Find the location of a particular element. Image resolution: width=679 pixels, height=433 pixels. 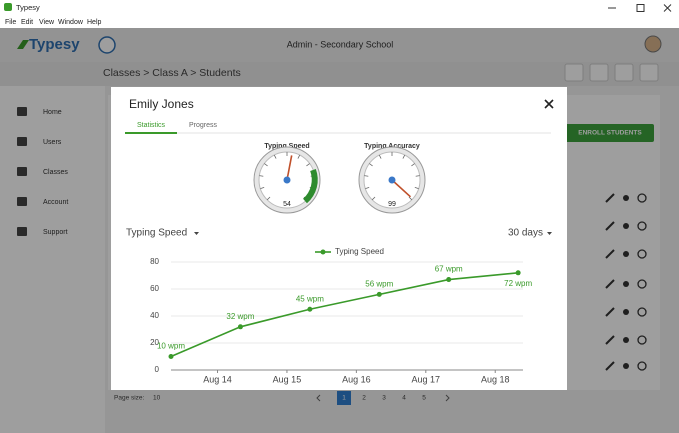

page-number: 2 is located at coordinates (364, 398).